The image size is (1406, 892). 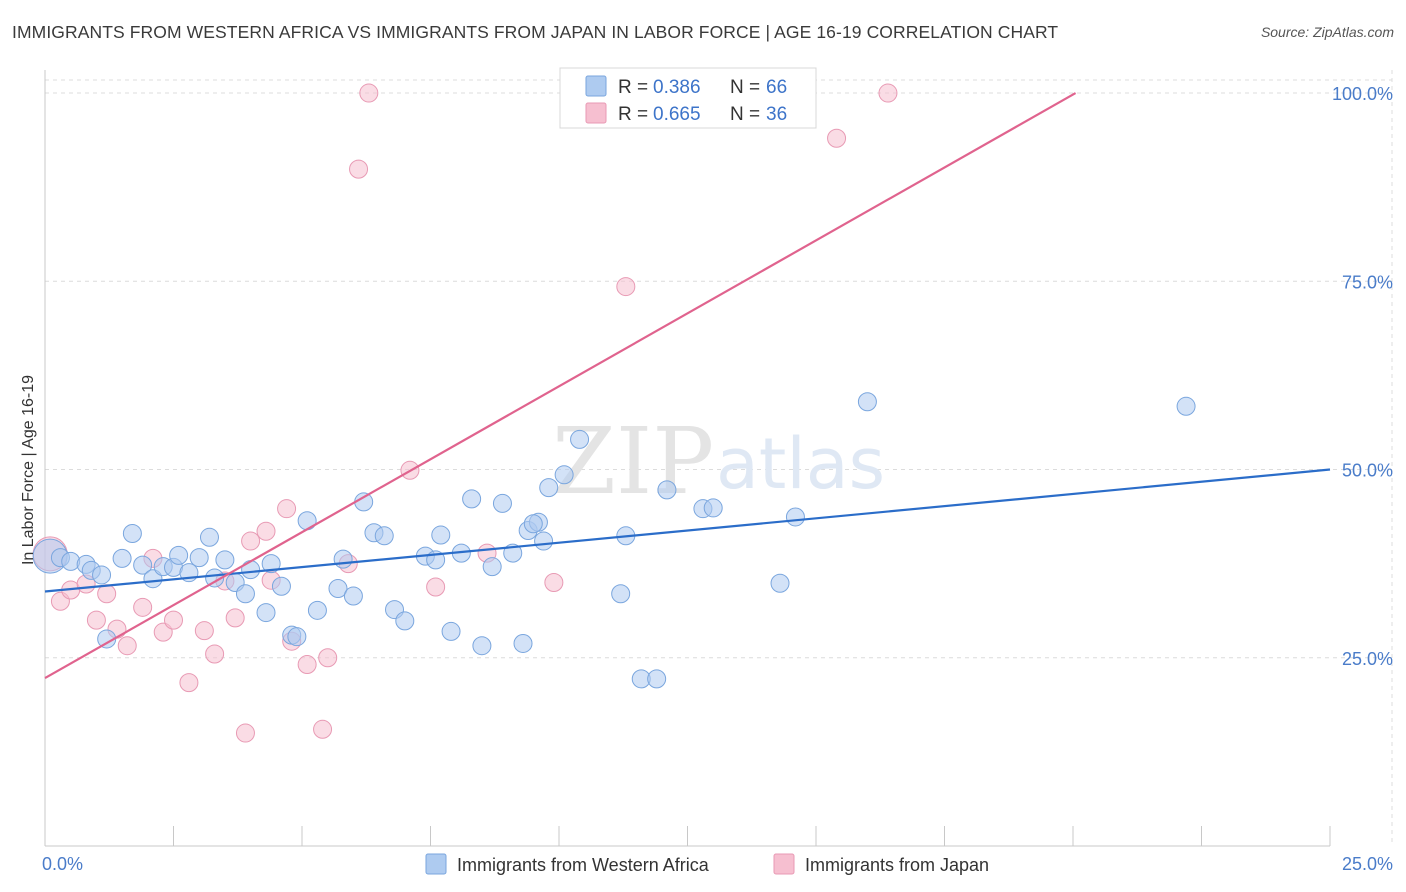 What do you see at coordinates (677, 87) in the screenshot?
I see `legend-r-value: 0.386` at bounding box center [677, 87].